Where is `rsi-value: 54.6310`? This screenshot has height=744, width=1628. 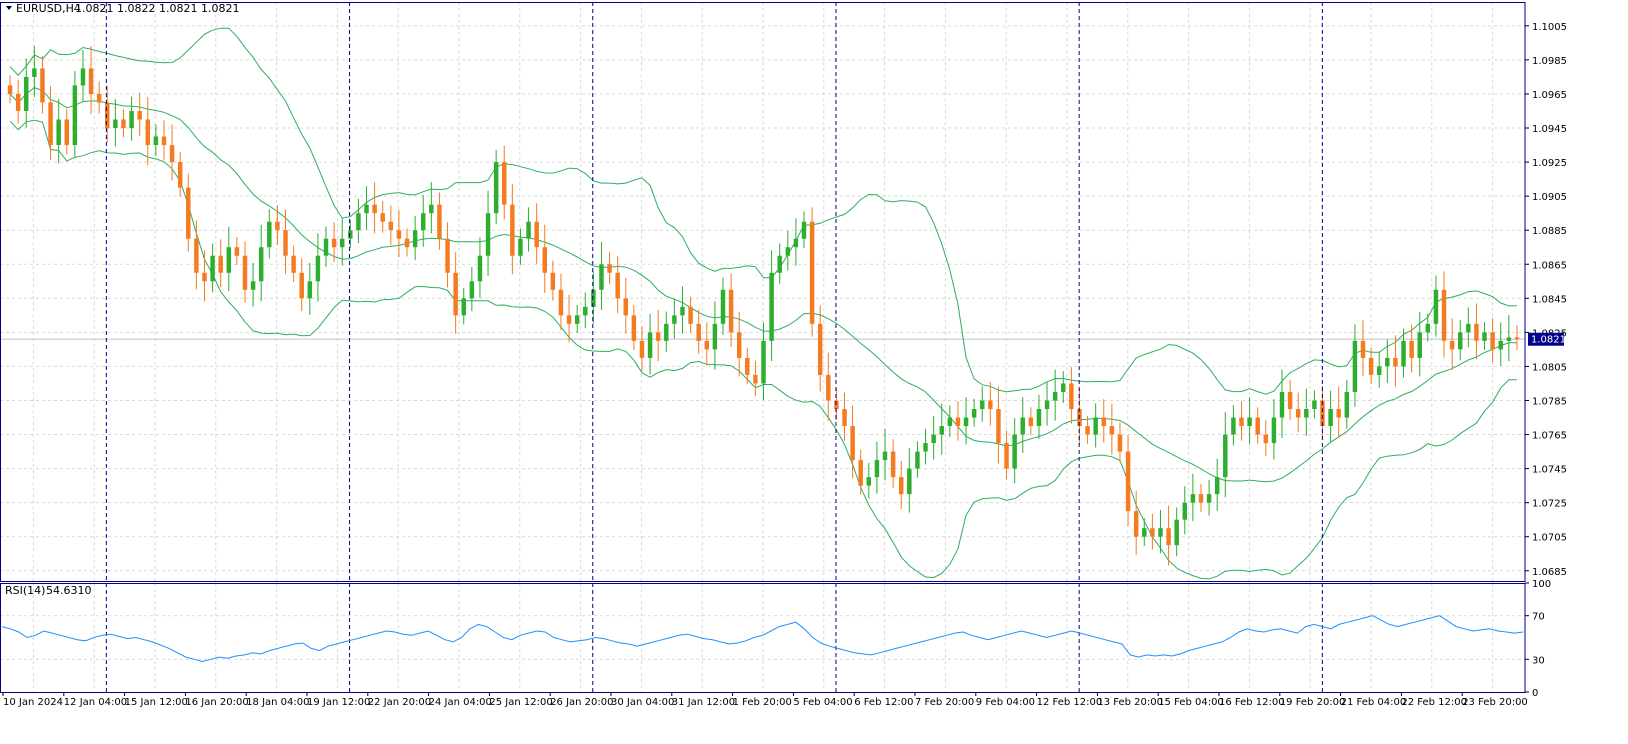
rsi-value: 54.6310 is located at coordinates (69, 590).